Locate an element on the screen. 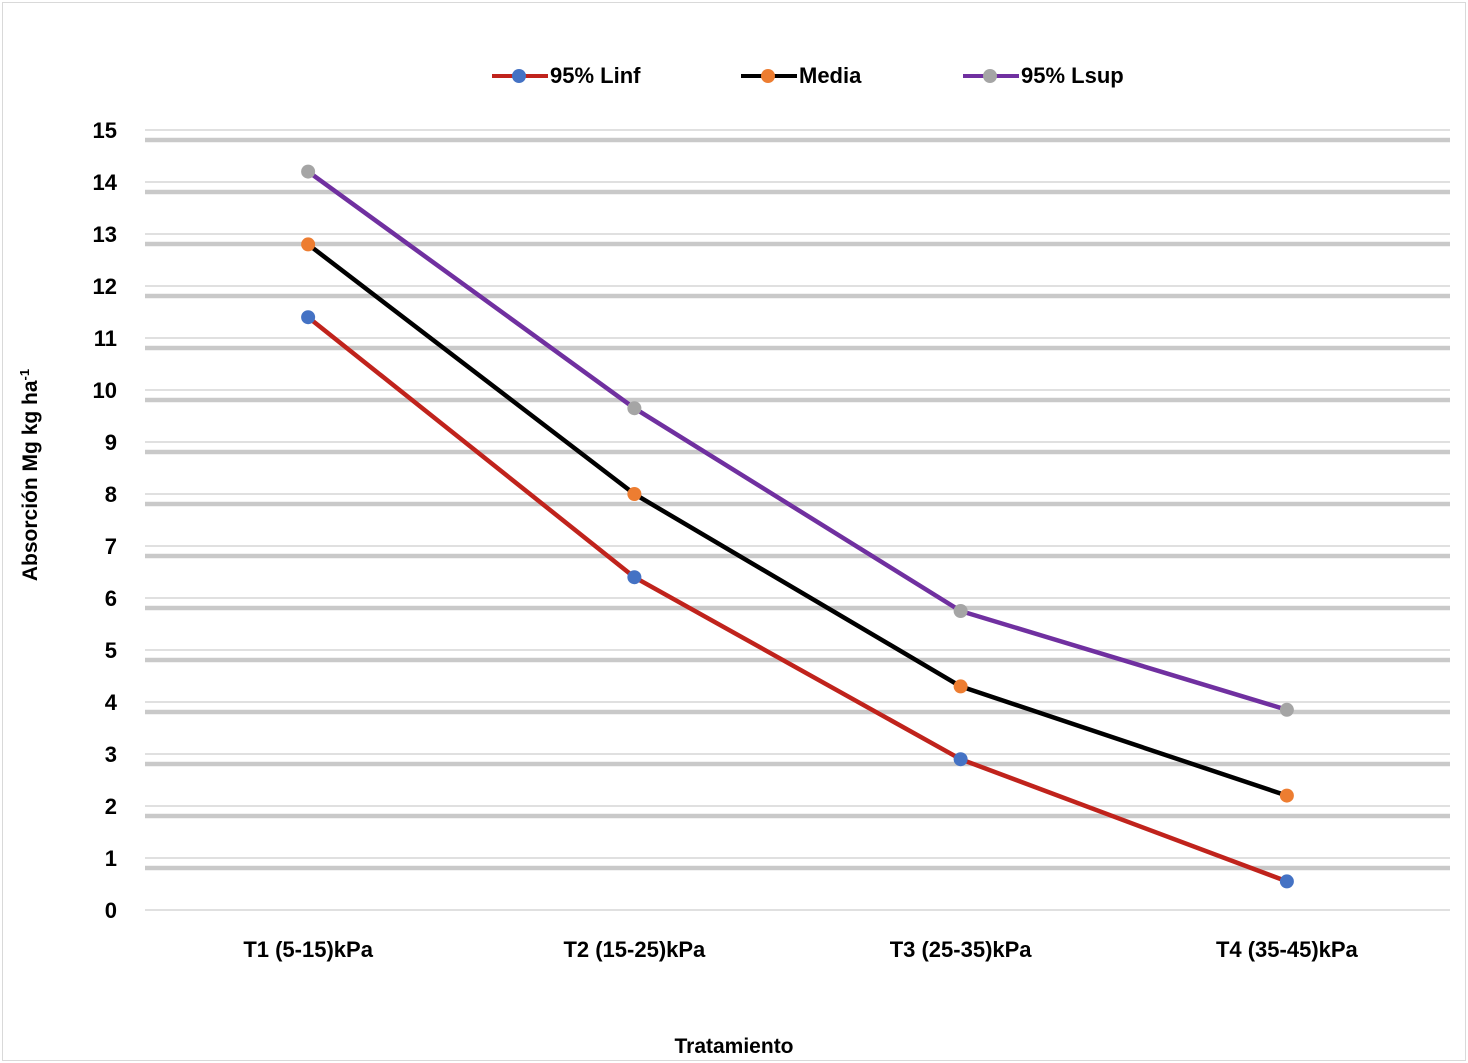 The height and width of the screenshot is (1063, 1468). y-tick-label: 12 is located at coordinates (105, 286).